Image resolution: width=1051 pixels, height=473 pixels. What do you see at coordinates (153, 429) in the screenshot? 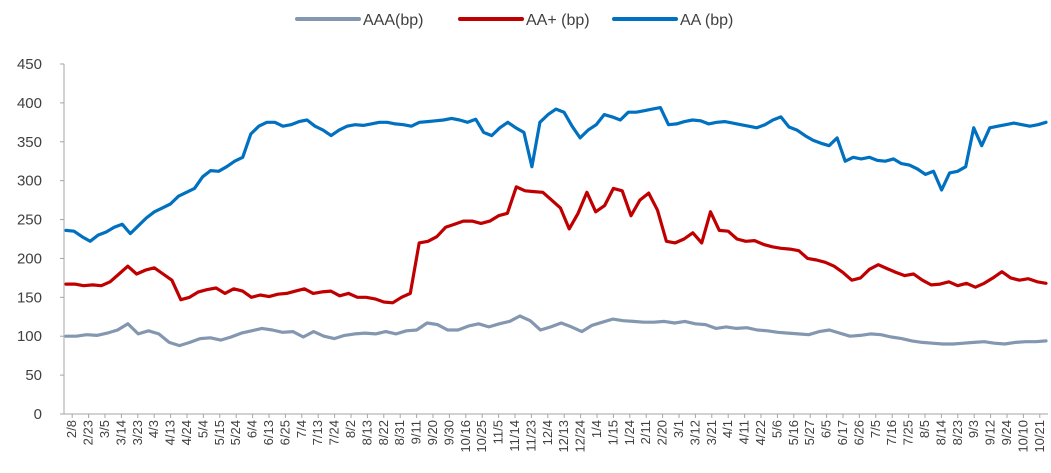
I see `x-tick-label: 4/3` at bounding box center [153, 429].